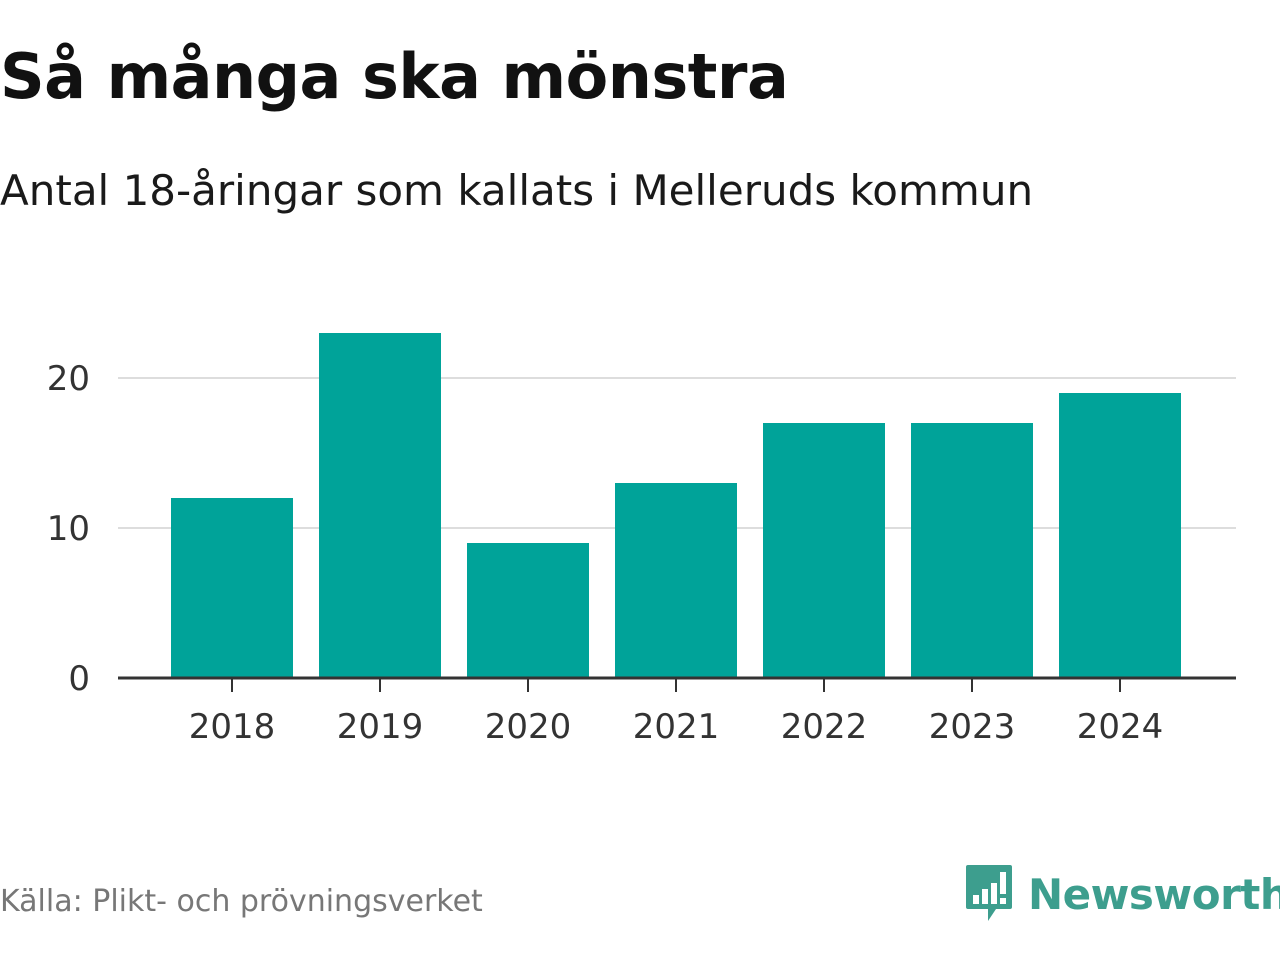  Describe the element at coordinates (528, 610) in the screenshot. I see `bar-2020` at that location.